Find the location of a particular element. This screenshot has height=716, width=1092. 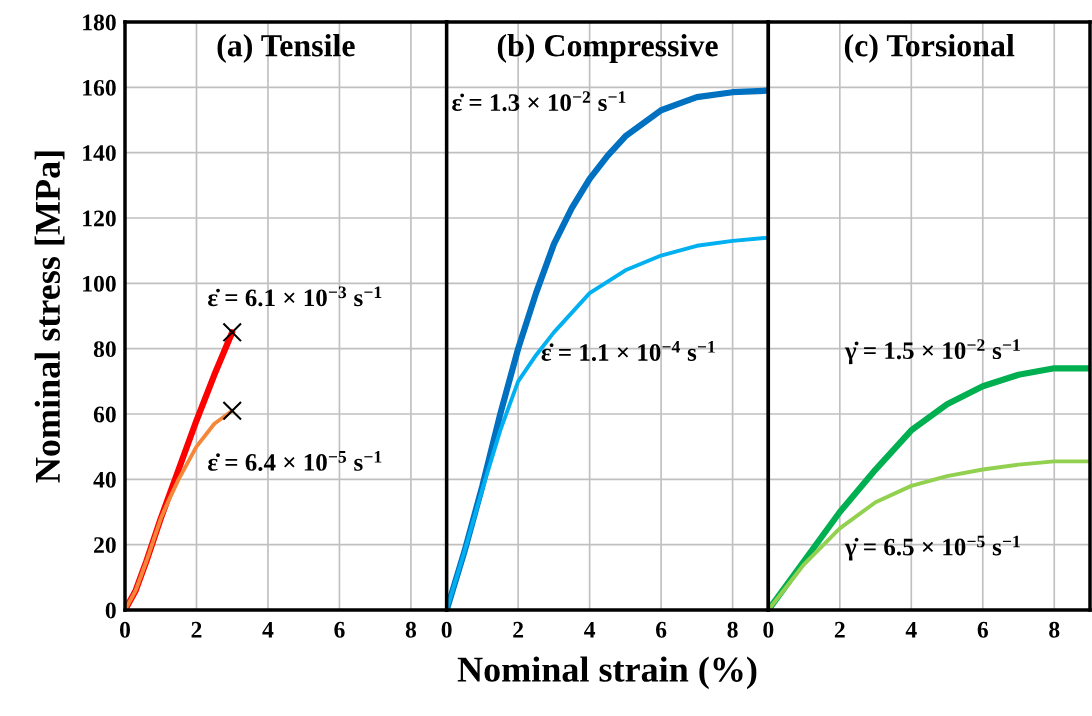

line-series is located at coordinates (180, 509).